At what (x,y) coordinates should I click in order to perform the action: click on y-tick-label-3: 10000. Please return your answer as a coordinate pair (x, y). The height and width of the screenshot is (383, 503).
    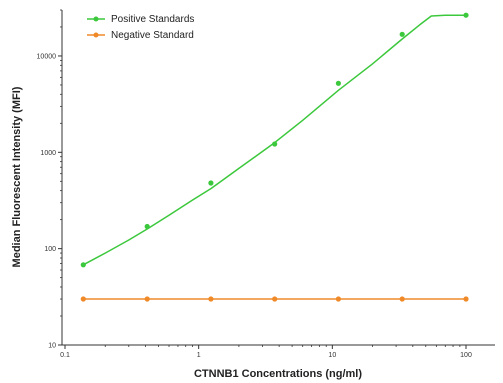
    Looking at the image, I should click on (47, 56).